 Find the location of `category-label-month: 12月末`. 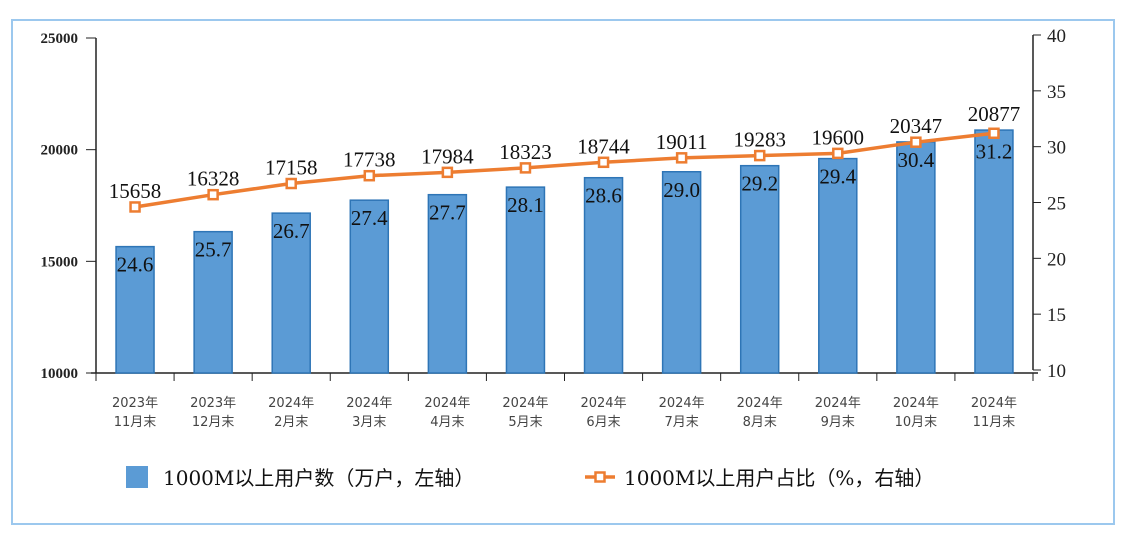

category-label-month: 12月末 is located at coordinates (213, 422).